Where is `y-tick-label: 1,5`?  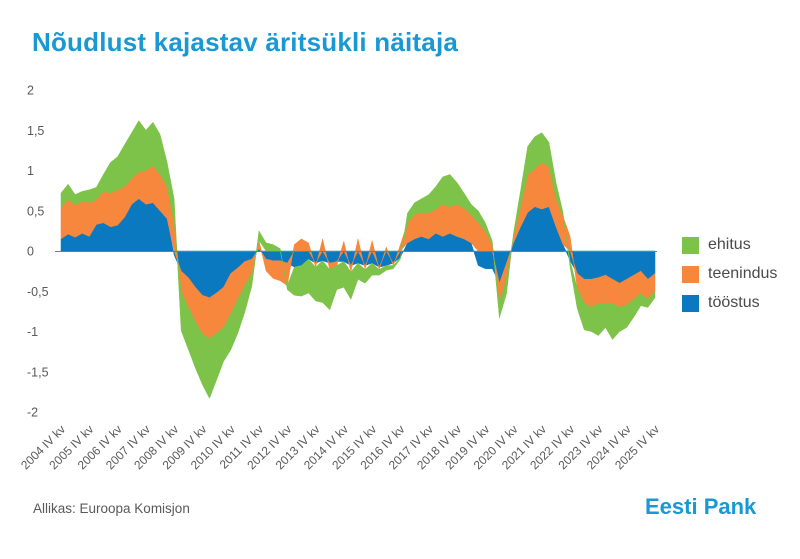 y-tick-label: 1,5 is located at coordinates (35, 131).